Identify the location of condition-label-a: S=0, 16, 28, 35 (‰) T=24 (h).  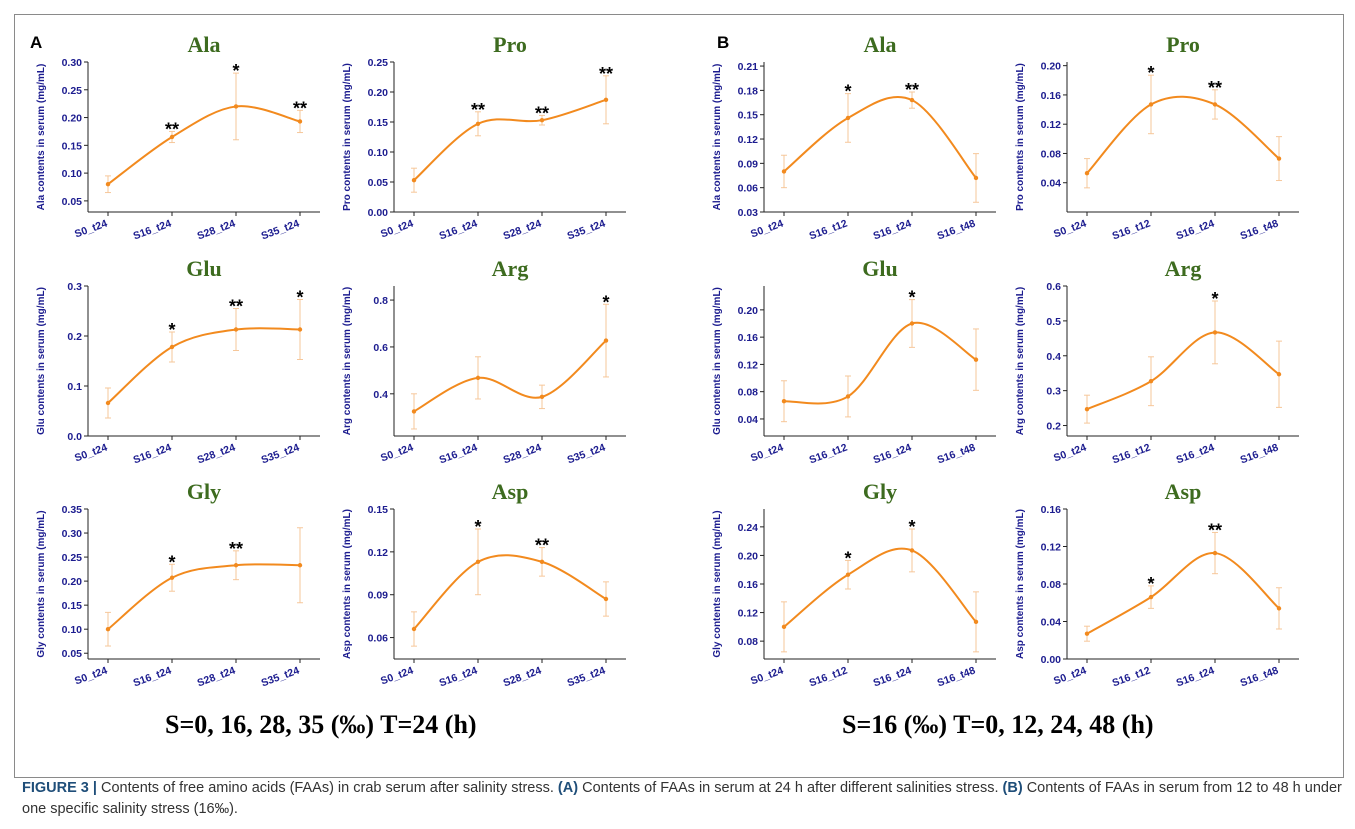
(321, 724).